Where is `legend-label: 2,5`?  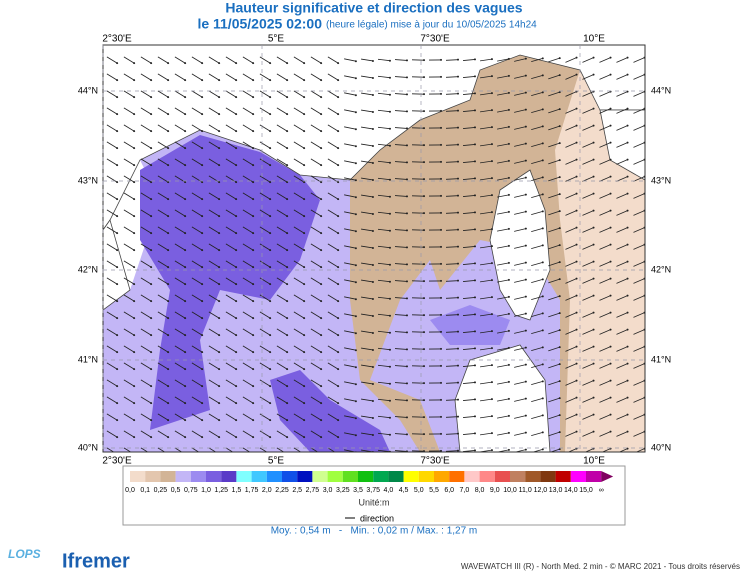
legend-label: 2,5 is located at coordinates (297, 490).